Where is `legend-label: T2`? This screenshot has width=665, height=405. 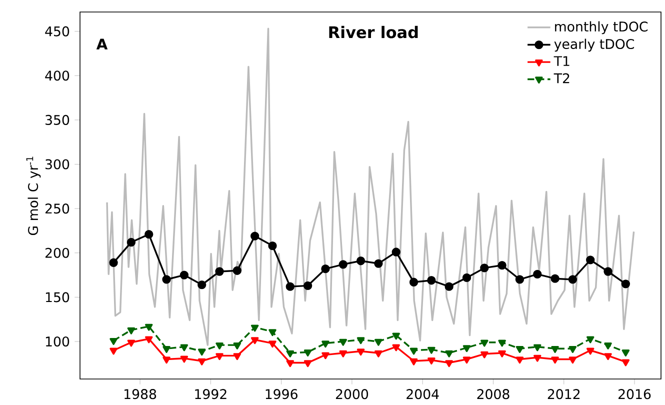
legend-label: T2 is located at coordinates (562, 78).